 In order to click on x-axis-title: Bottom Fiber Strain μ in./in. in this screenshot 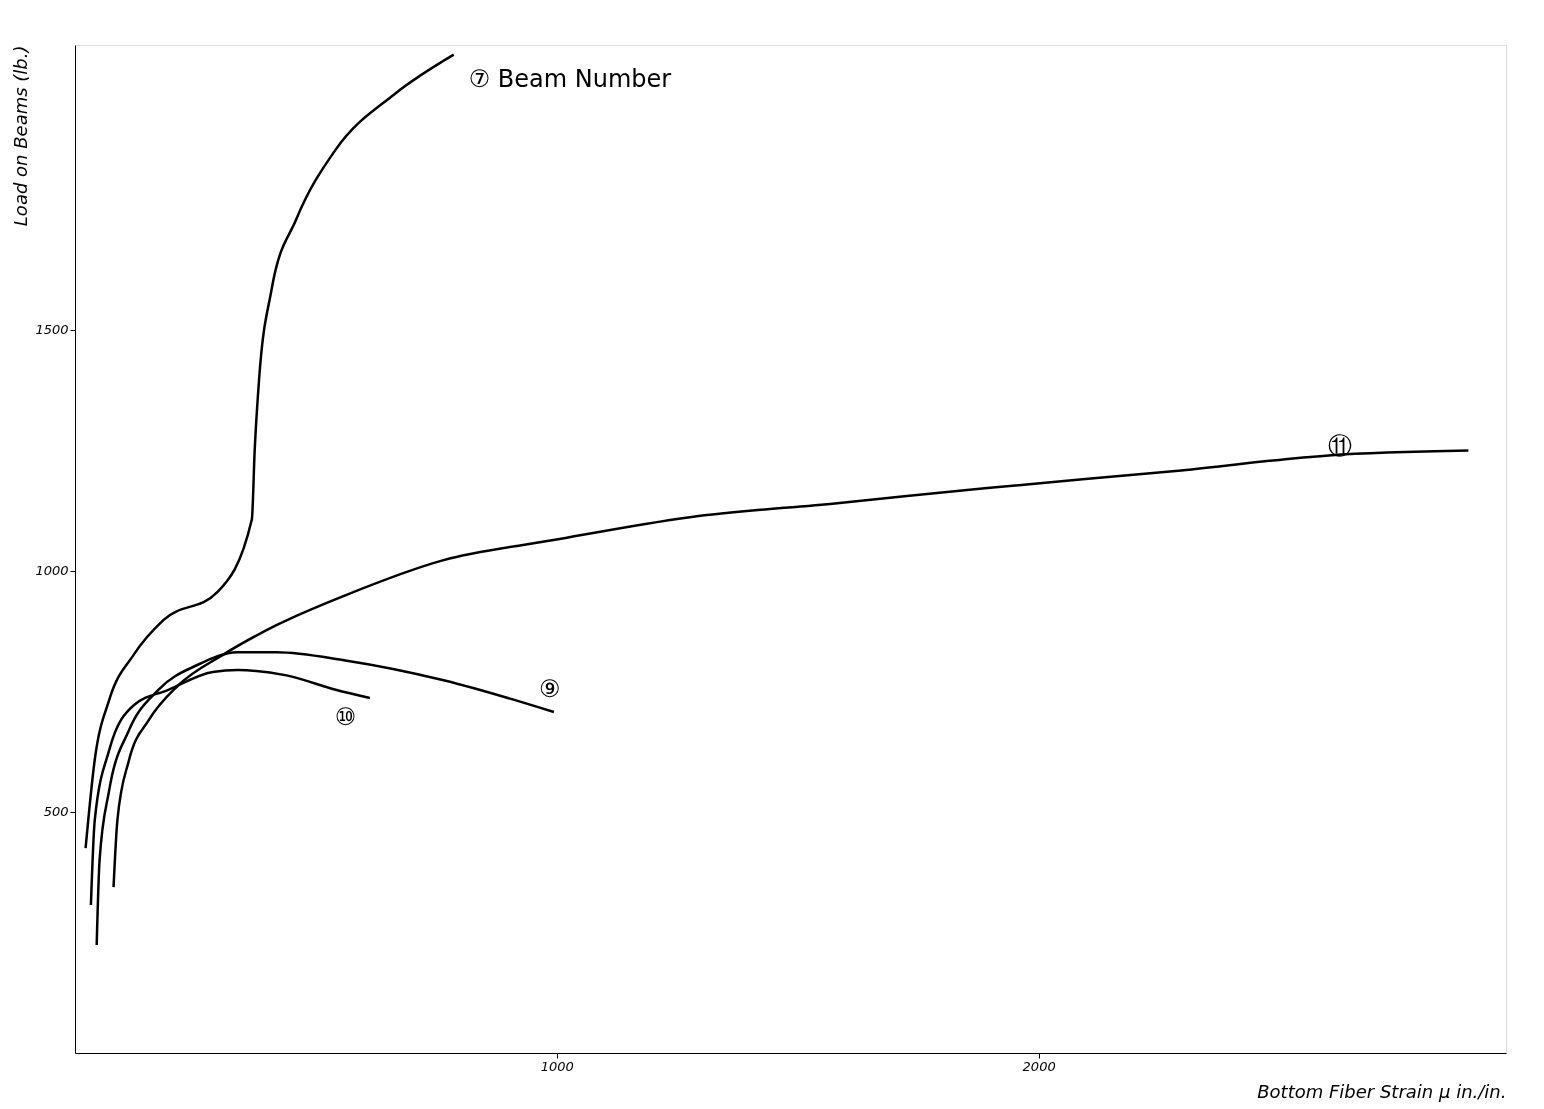, I will do `click(1382, 1091)`.